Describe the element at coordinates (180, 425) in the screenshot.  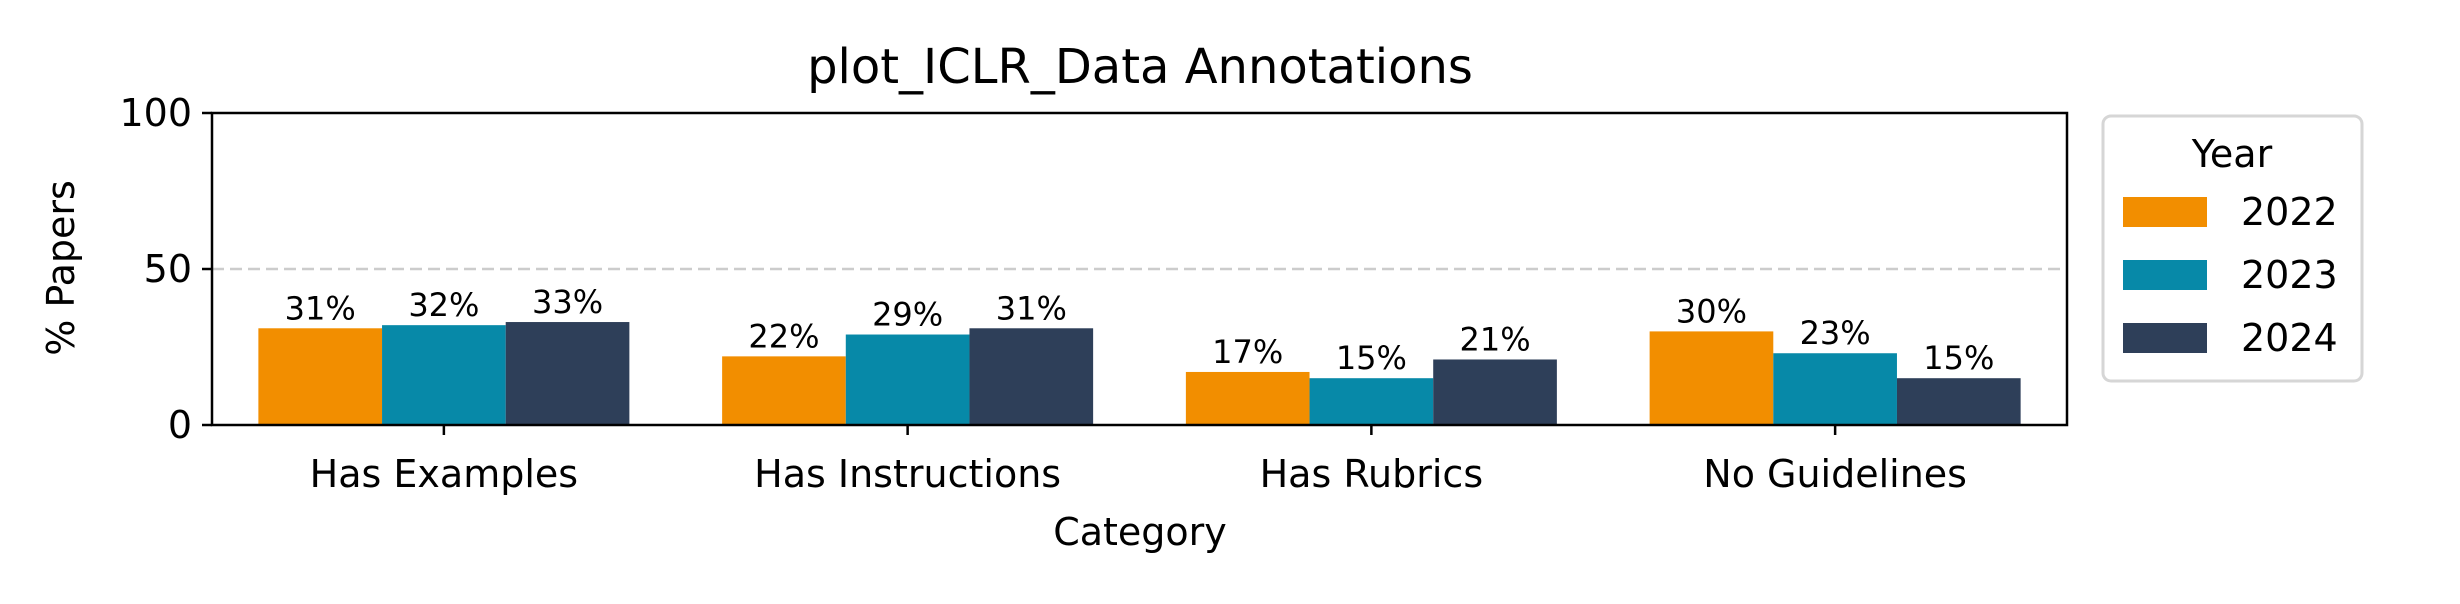
I see `y-tick-label: 0` at that location.